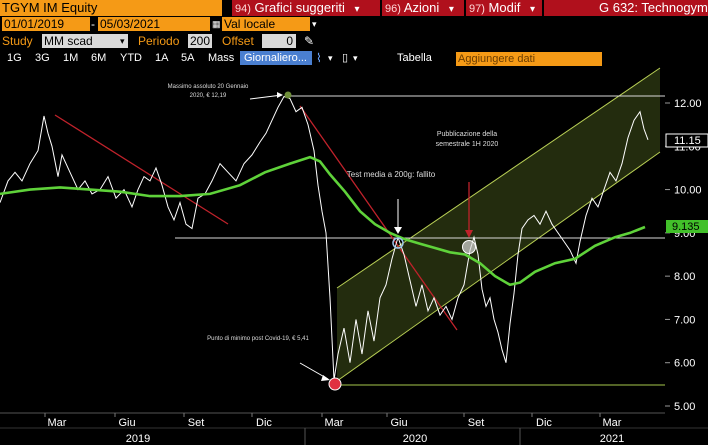 This screenshot has height=445, width=708. What do you see at coordinates (288, 95) in the screenshot?
I see `max-point-marker` at bounding box center [288, 95].